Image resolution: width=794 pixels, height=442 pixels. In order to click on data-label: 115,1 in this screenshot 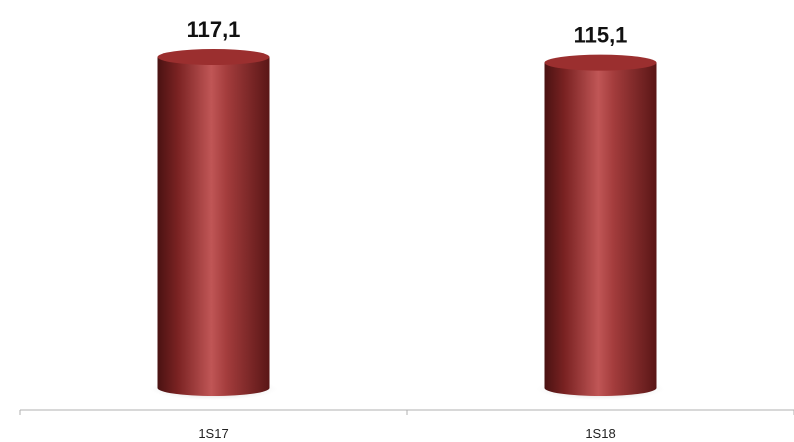, I will do `click(601, 35)`.